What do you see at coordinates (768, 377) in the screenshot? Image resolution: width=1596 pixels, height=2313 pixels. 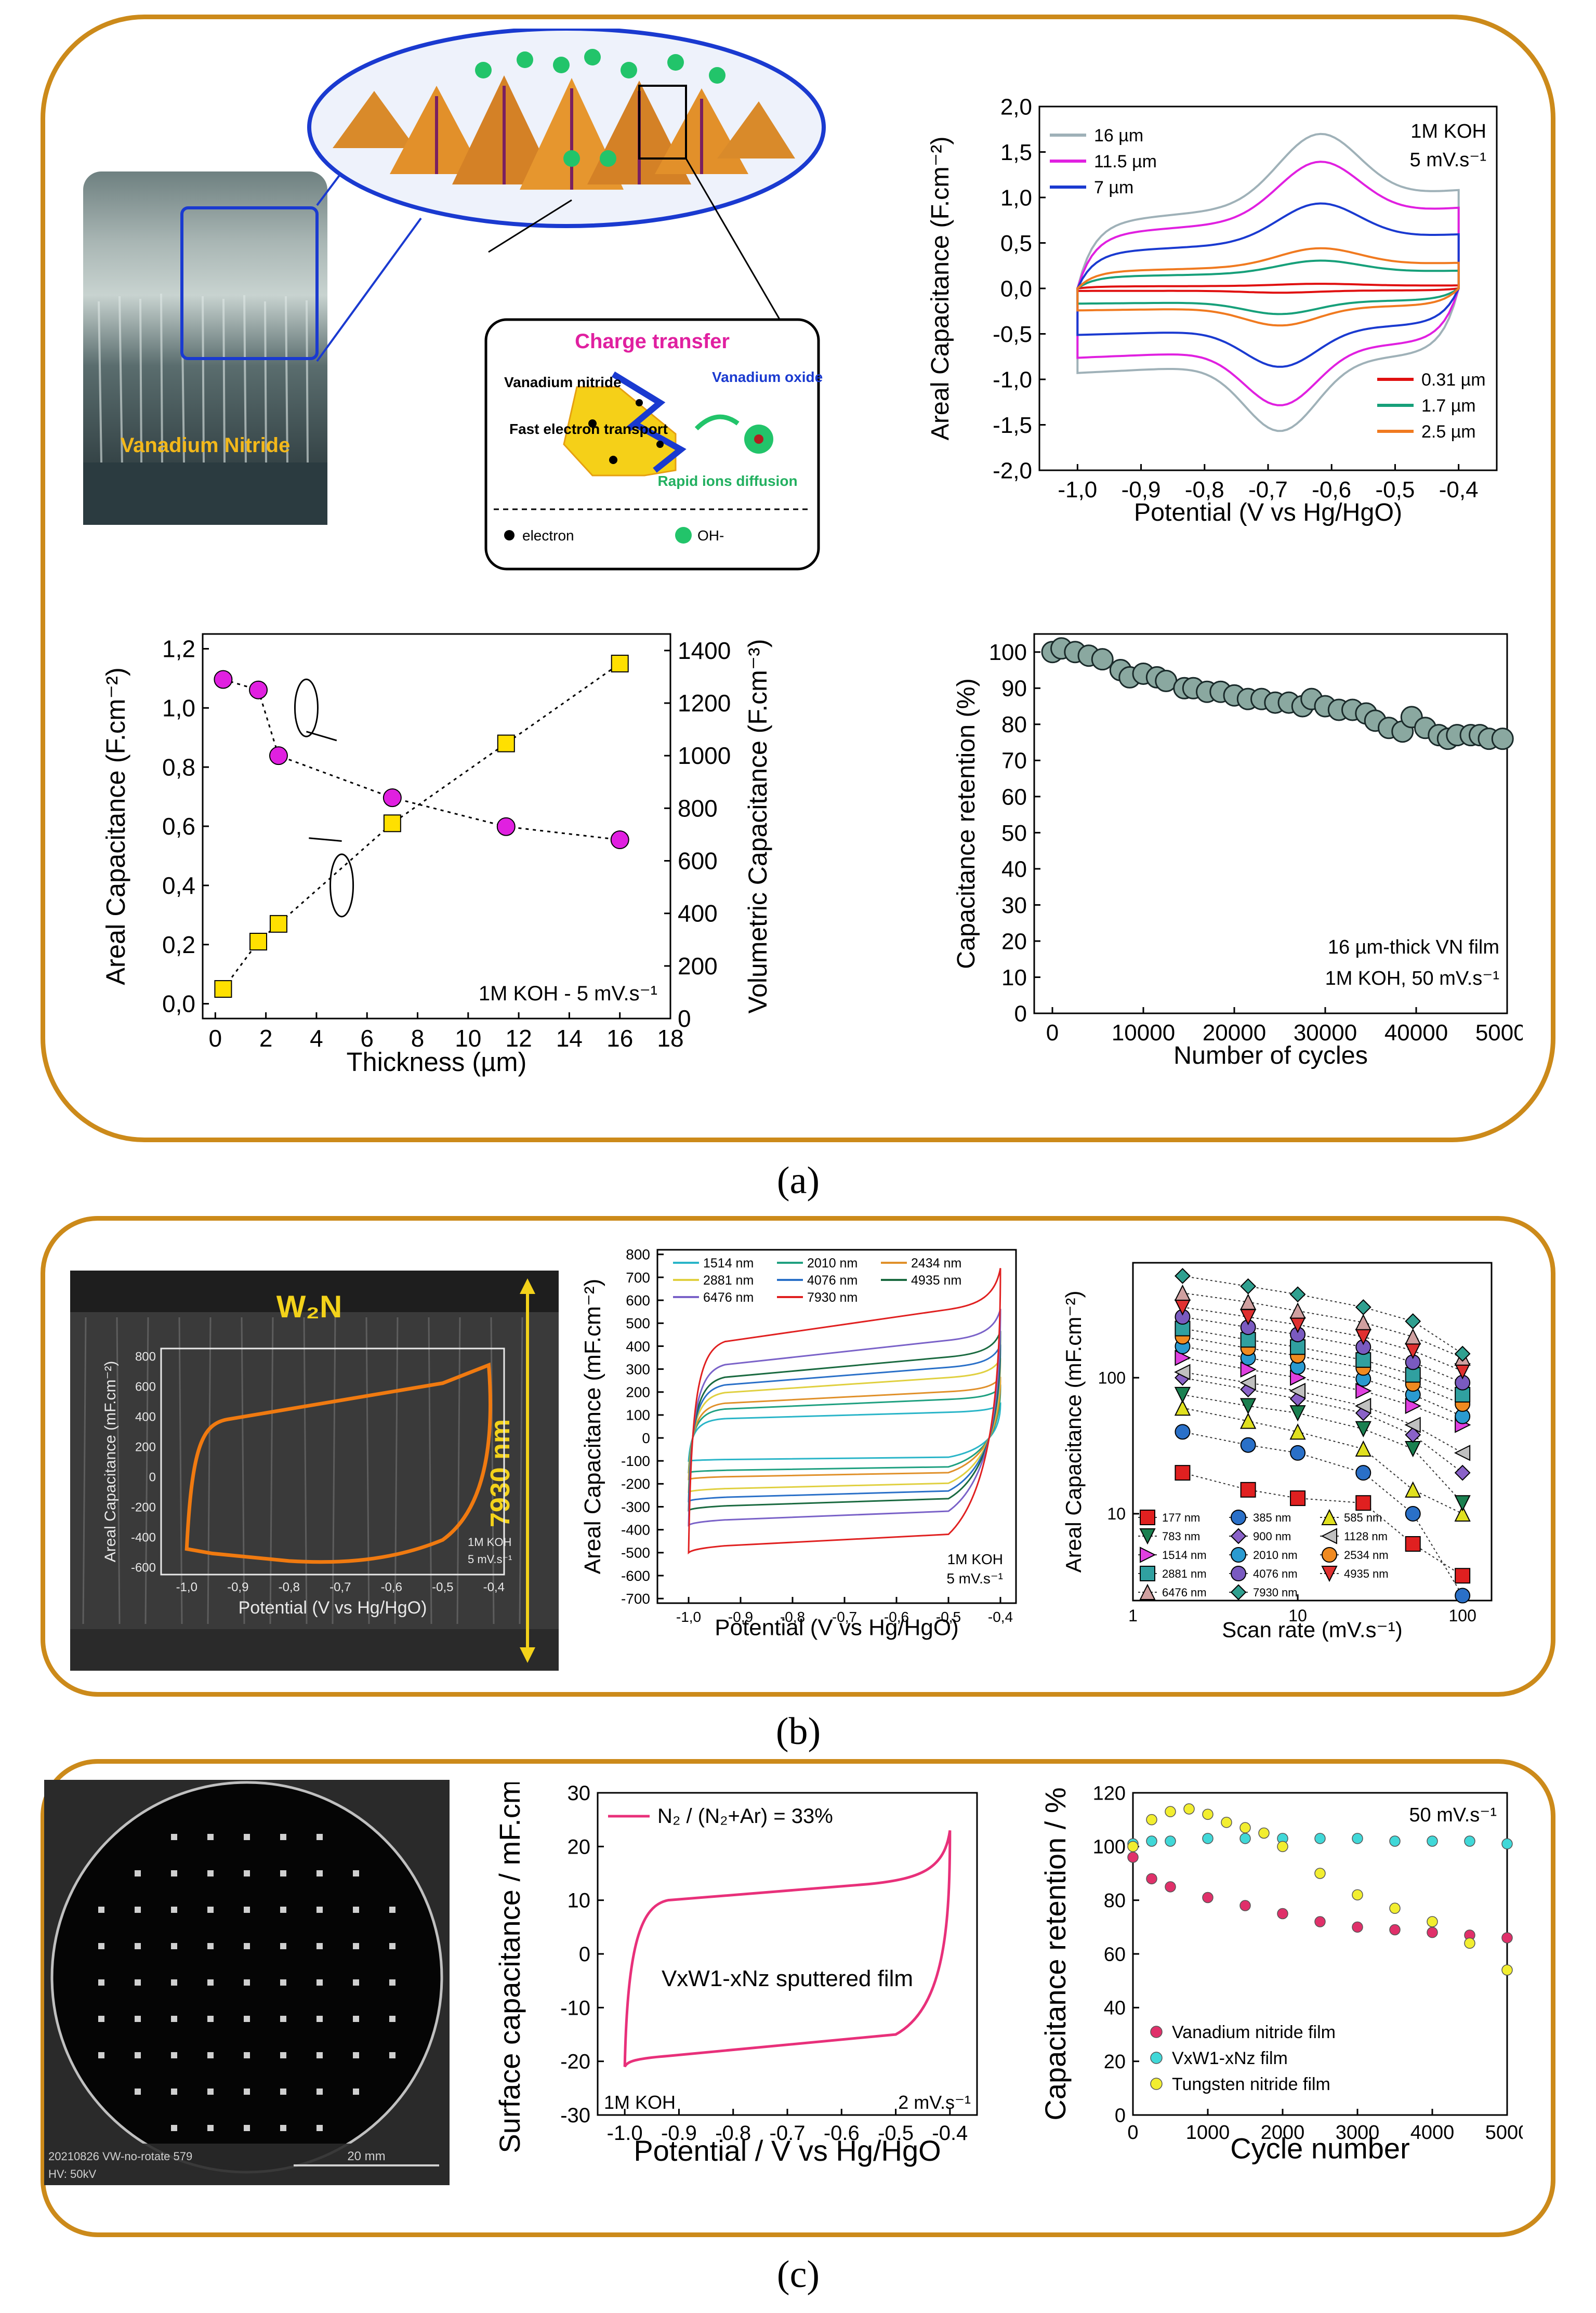 I see `vo-label: Vanadium oxide` at bounding box center [768, 377].